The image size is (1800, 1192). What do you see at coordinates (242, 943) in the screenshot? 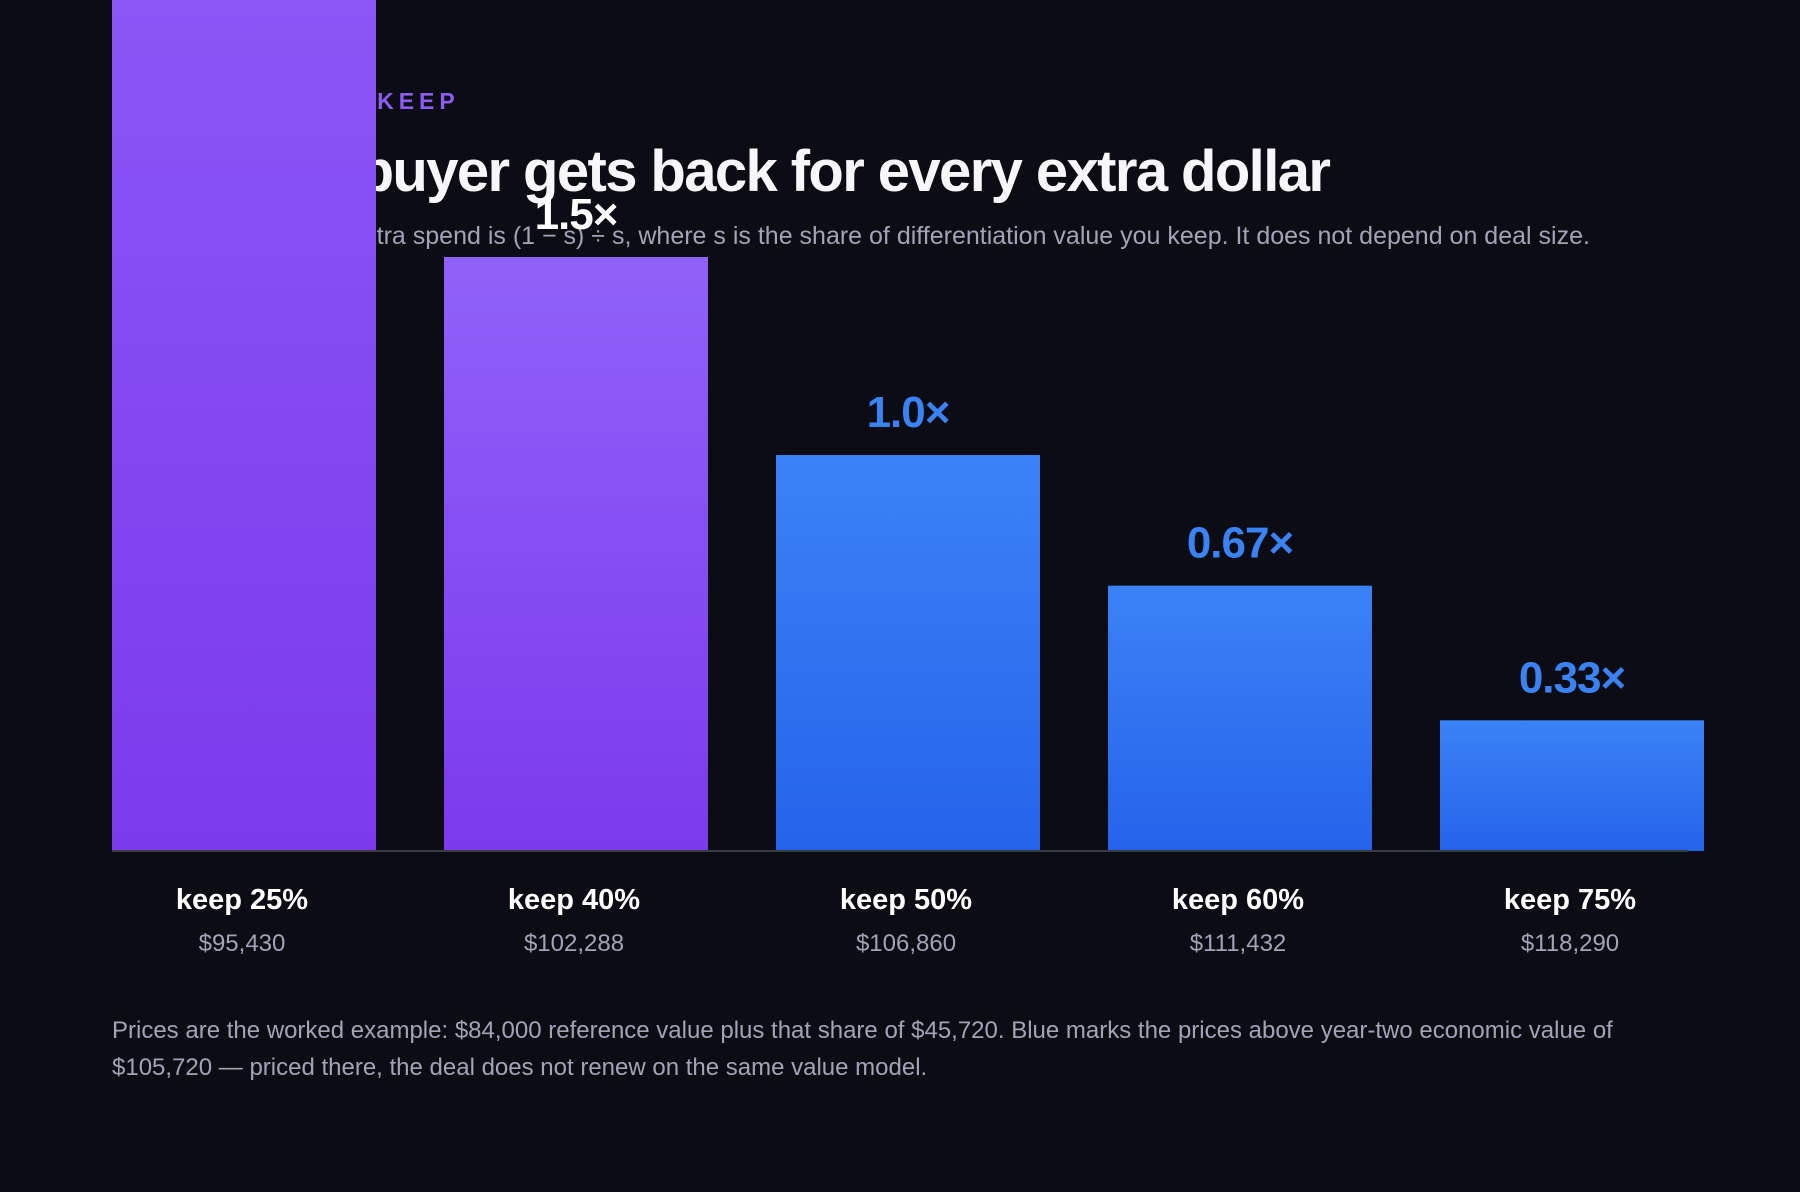
I see `price-label: $95,430` at bounding box center [242, 943].